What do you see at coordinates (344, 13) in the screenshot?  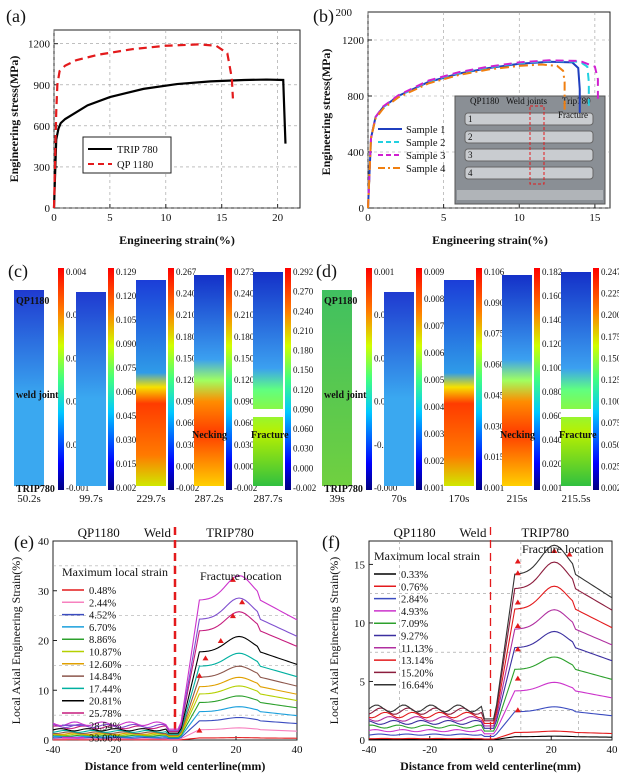 I see `y-top-tick: 200` at bounding box center [344, 13].